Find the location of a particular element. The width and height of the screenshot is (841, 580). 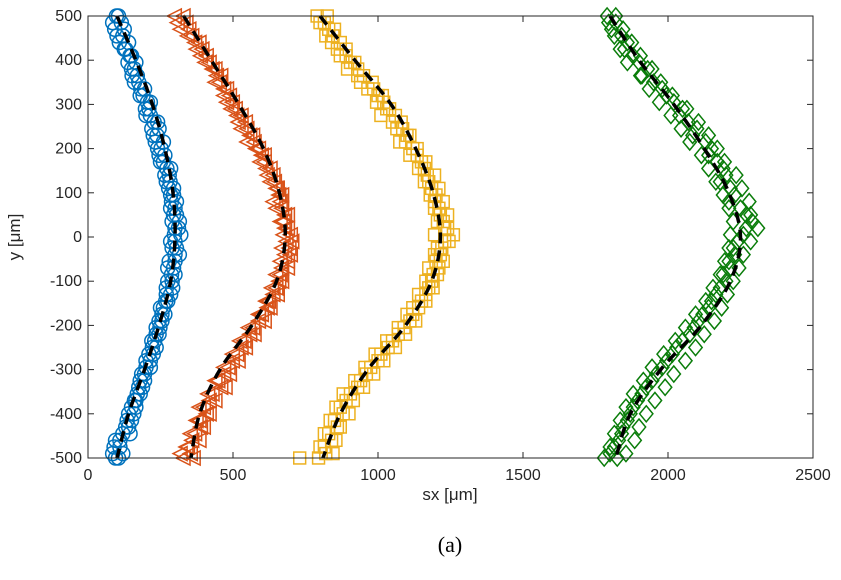

series-2-fit-line is located at coordinates (234, 237).